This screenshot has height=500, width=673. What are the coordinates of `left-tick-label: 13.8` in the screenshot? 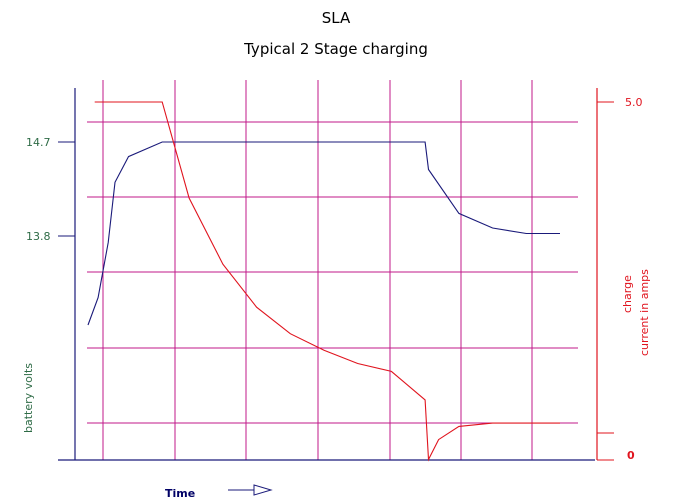 It's located at (38, 236).